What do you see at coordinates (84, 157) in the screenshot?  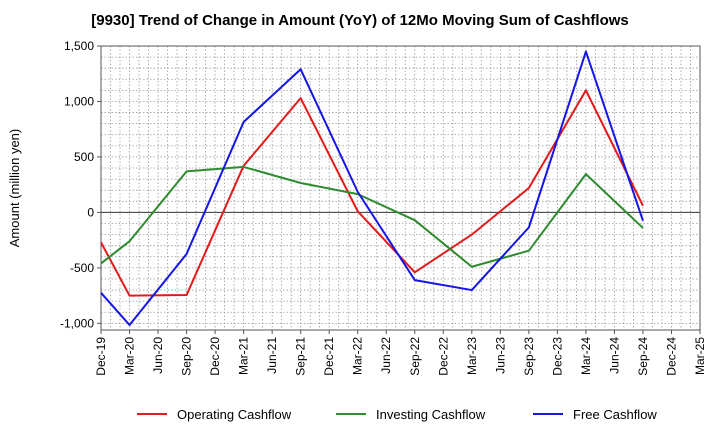 I see `y-tick-label: 500` at bounding box center [84, 157].